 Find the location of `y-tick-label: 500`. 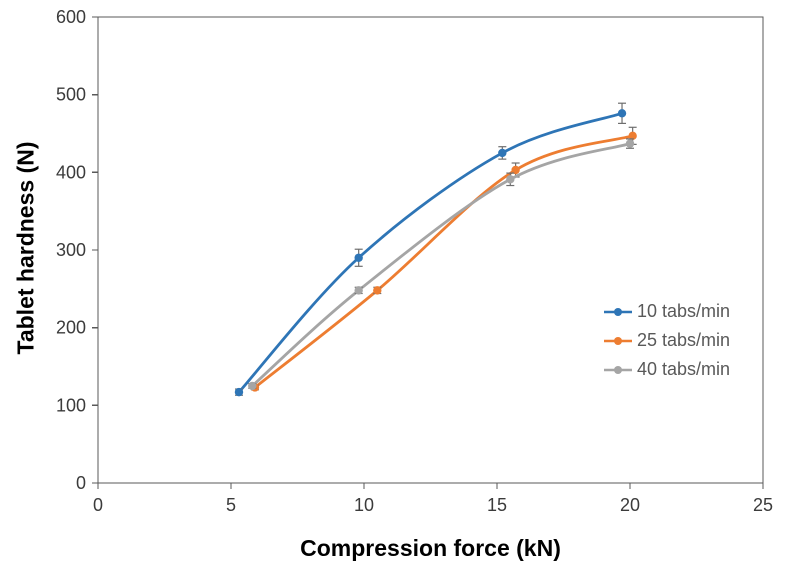

y-tick-label: 500 is located at coordinates (71, 95).